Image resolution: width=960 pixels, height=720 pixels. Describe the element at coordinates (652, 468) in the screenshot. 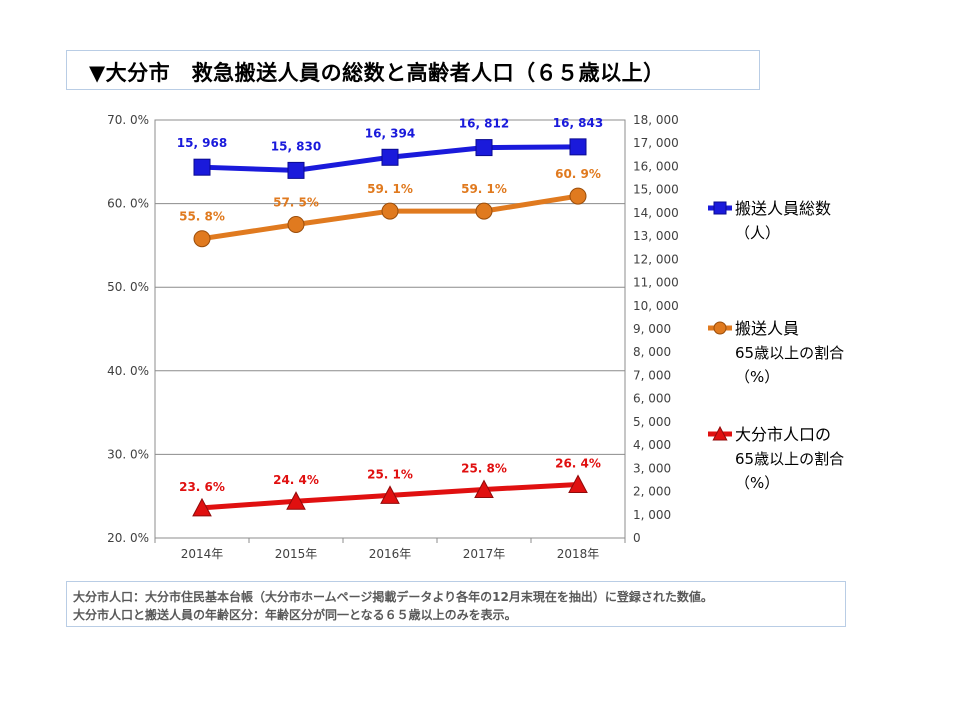

I see `right-axis-tick-label: 3, 000` at that location.